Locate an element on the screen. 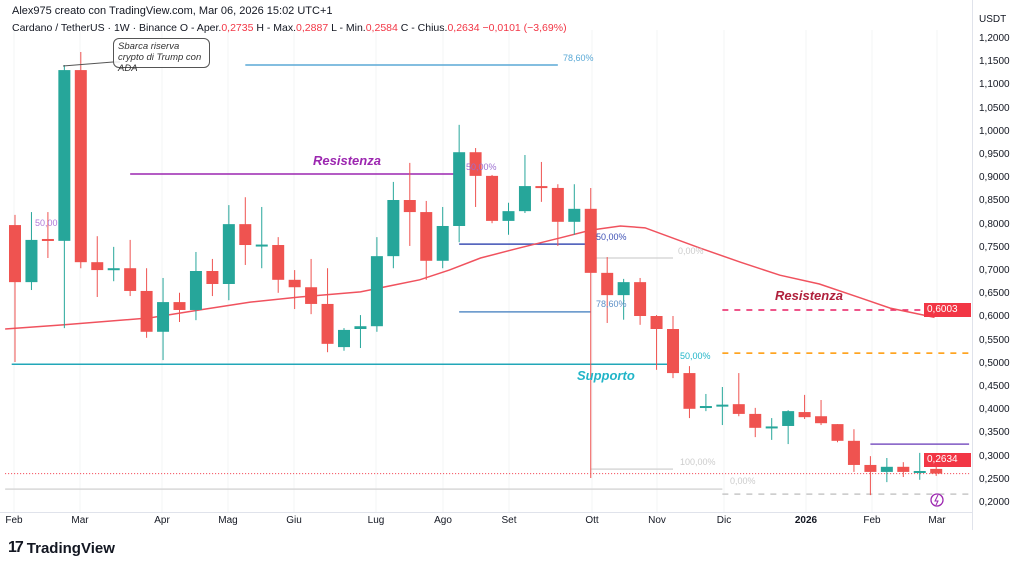 Image resolution: width=1024 pixels, height=568 pixels. high-label: H - Max. is located at coordinates (276, 28).